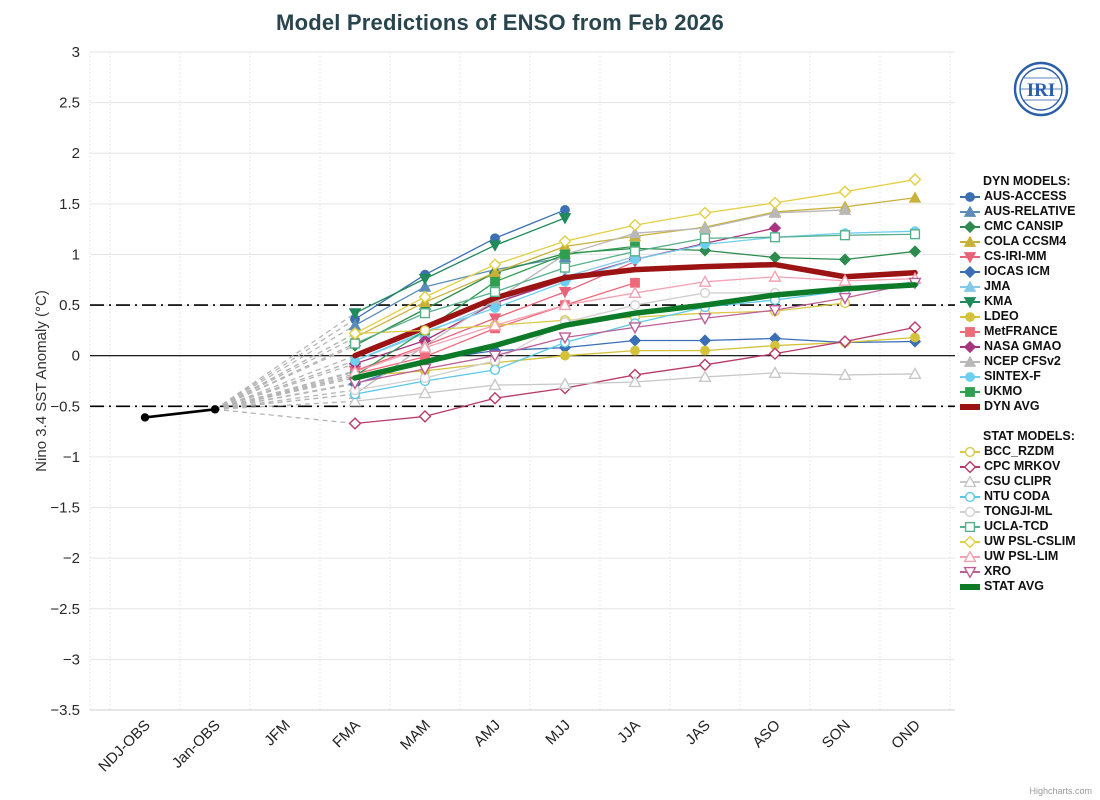 This screenshot has width=1100, height=800. I want to click on legend-label: CPC MRKOV, so click(1022, 466).